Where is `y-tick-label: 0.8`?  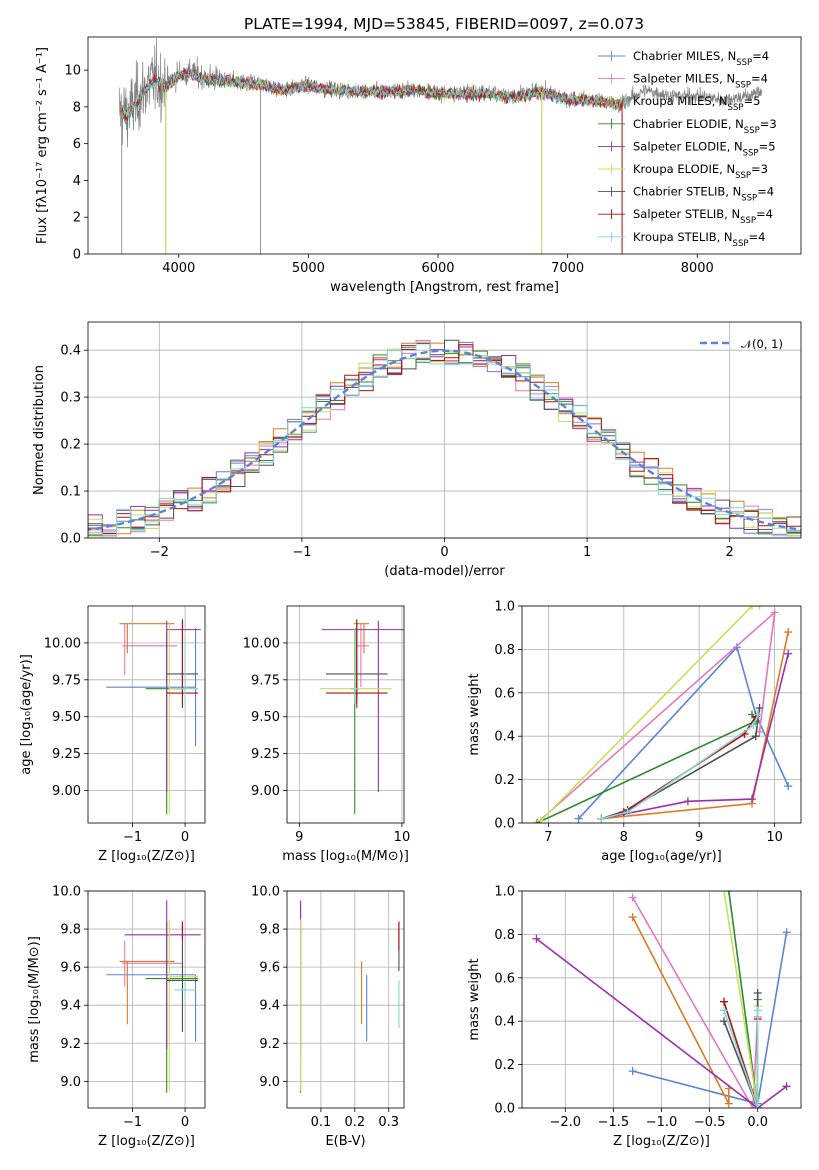 y-tick-label: 0.8 is located at coordinates (504, 650).